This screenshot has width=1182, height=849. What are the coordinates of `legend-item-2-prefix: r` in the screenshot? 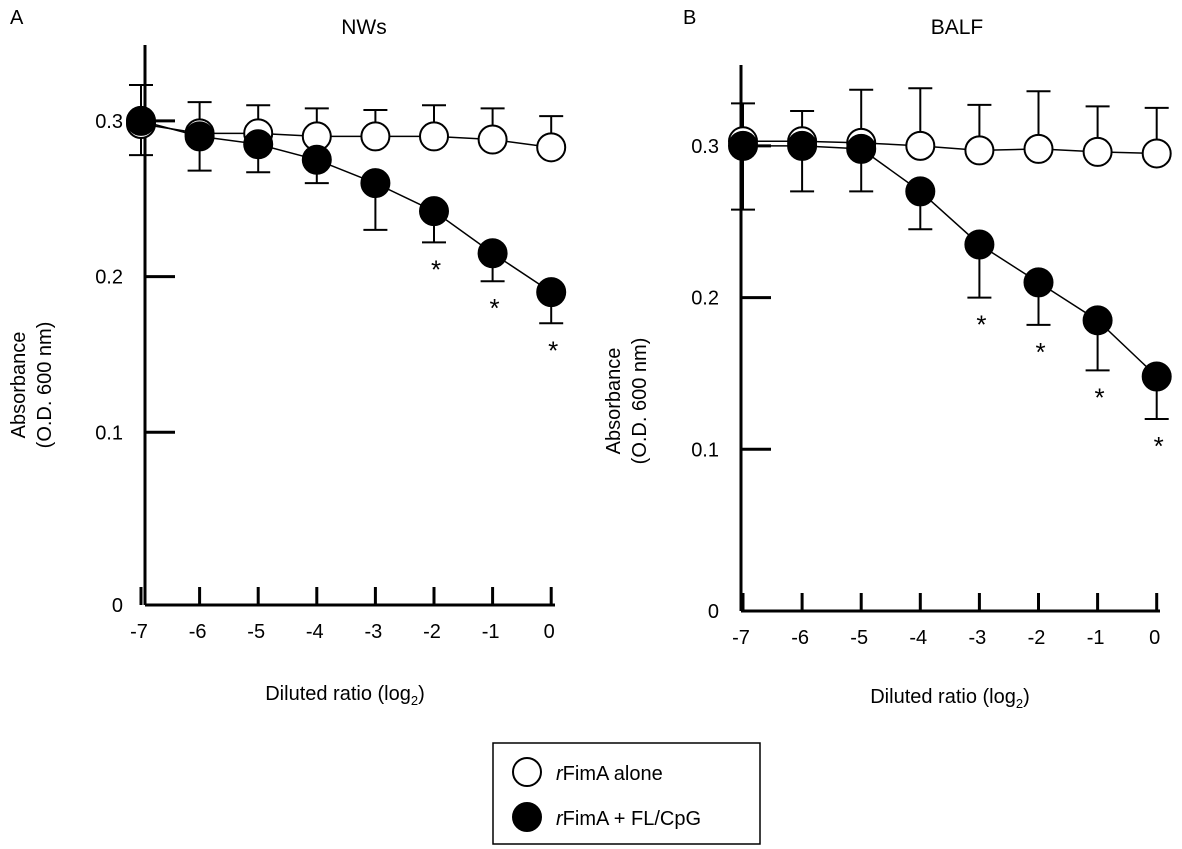 It's located at (560, 819).